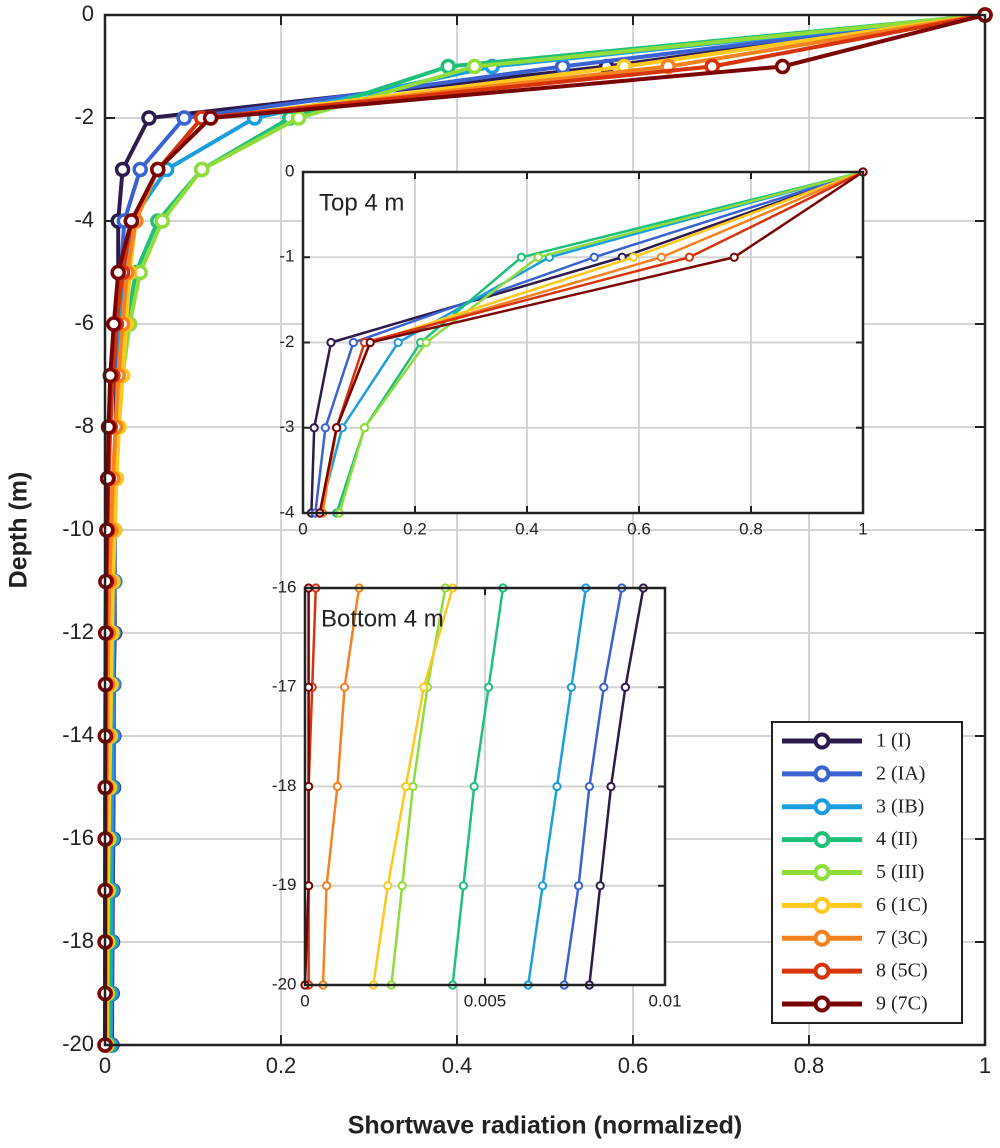 Image resolution: width=1000 pixels, height=1148 pixels. Describe the element at coordinates (900, 806) in the screenshot. I see `legend-label: 3 (IB)` at that location.